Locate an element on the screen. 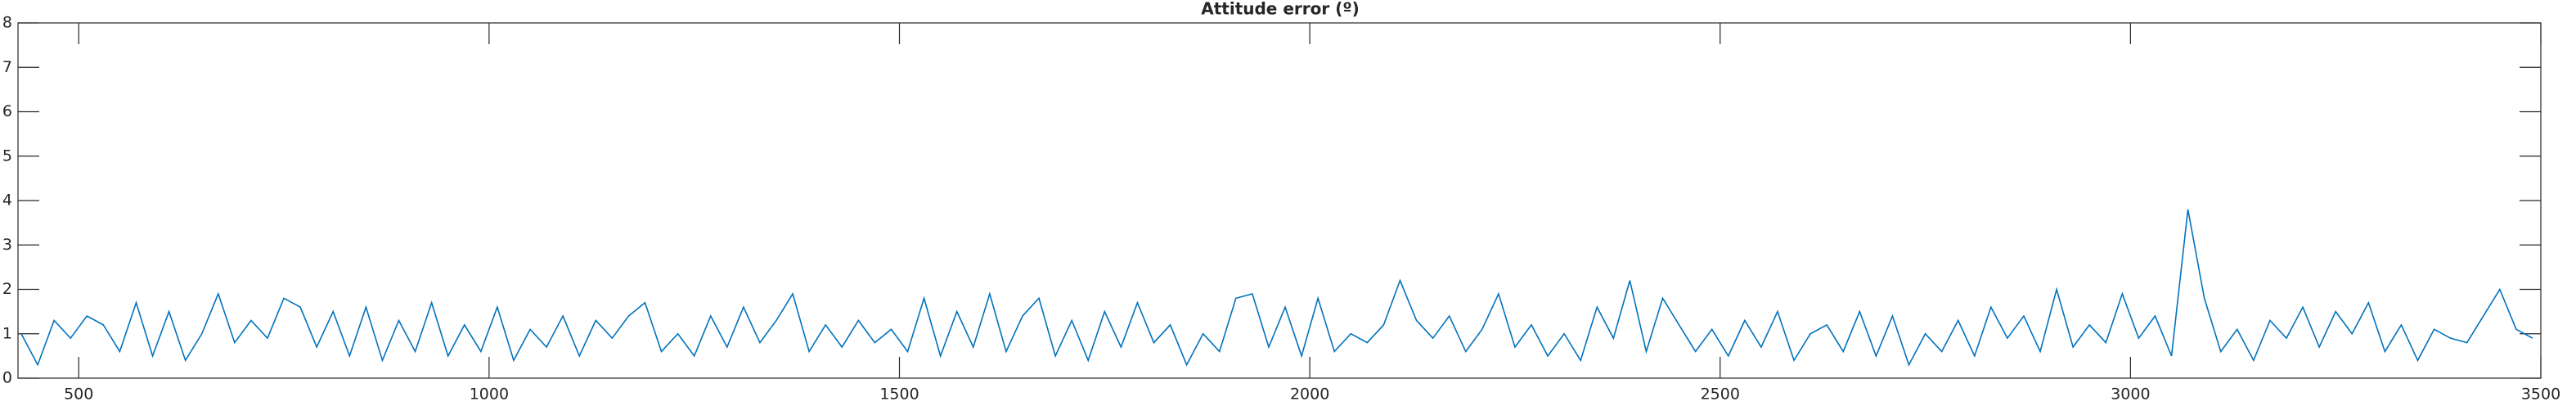 This screenshot has width=2576, height=406. y-tick-label: 2 is located at coordinates (7, 289).